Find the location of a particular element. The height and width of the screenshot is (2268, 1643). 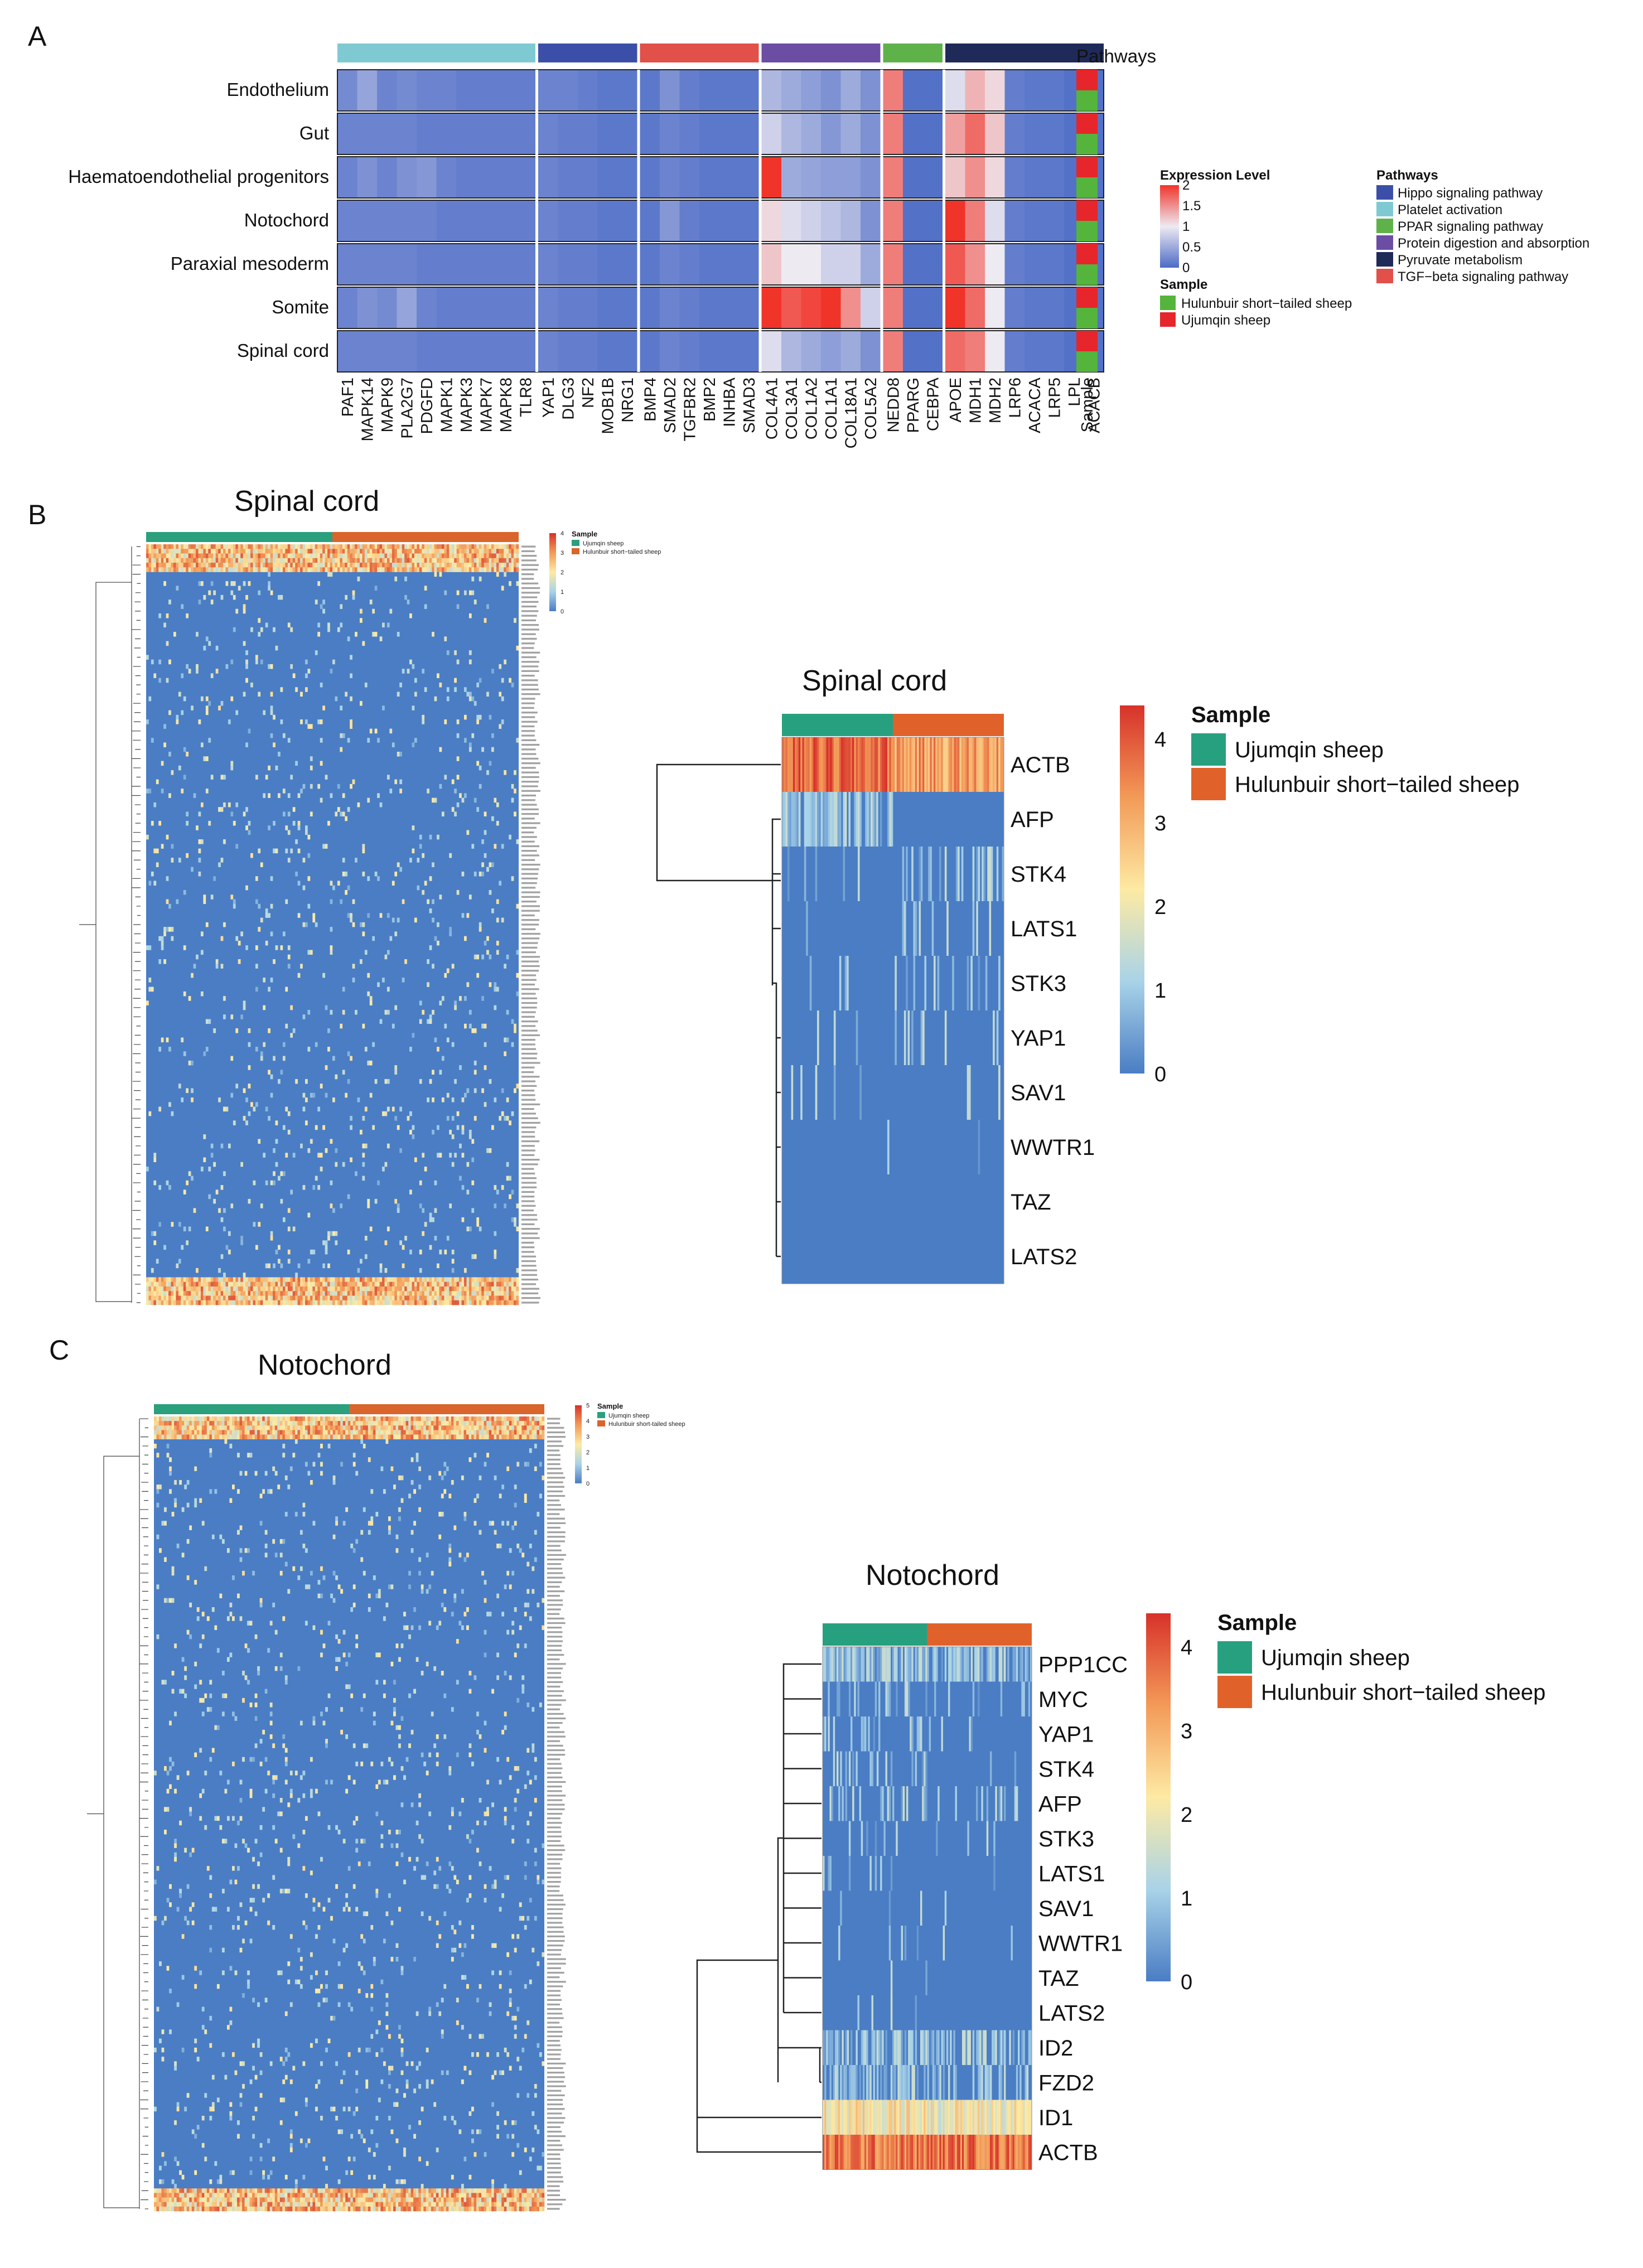

cell-endothelium-mapk14 is located at coordinates (367, 90).